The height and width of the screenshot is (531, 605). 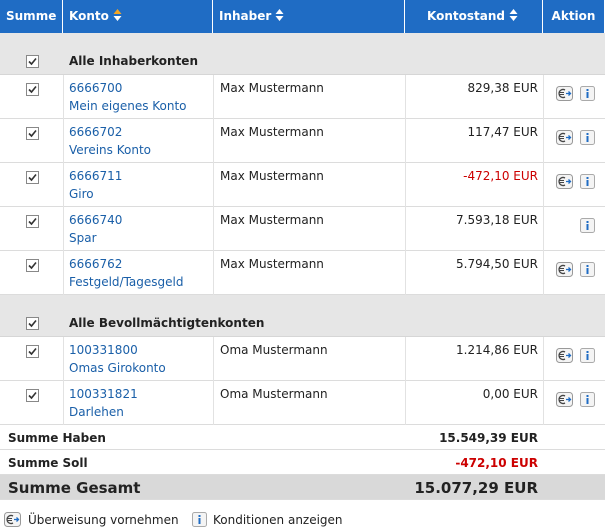 What do you see at coordinates (278, 520) in the screenshot?
I see `legend-text: Konditionen anzeigen` at bounding box center [278, 520].